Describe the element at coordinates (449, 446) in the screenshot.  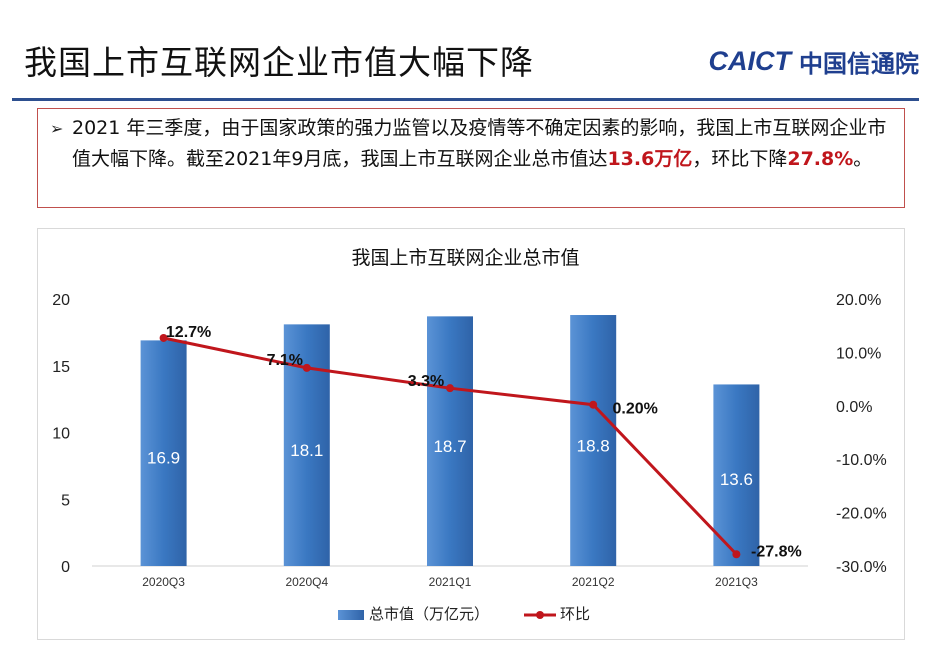
I see `bar-value-label: 18.7` at that location.